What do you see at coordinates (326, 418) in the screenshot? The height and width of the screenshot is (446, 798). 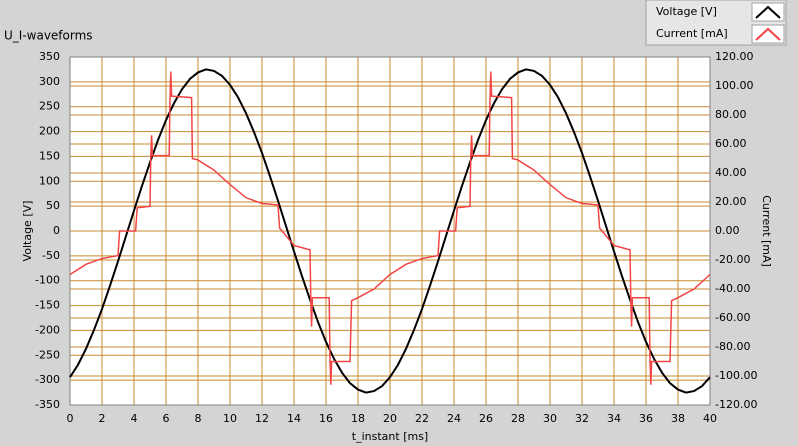 I see `x-tick-label: 16` at bounding box center [326, 418].